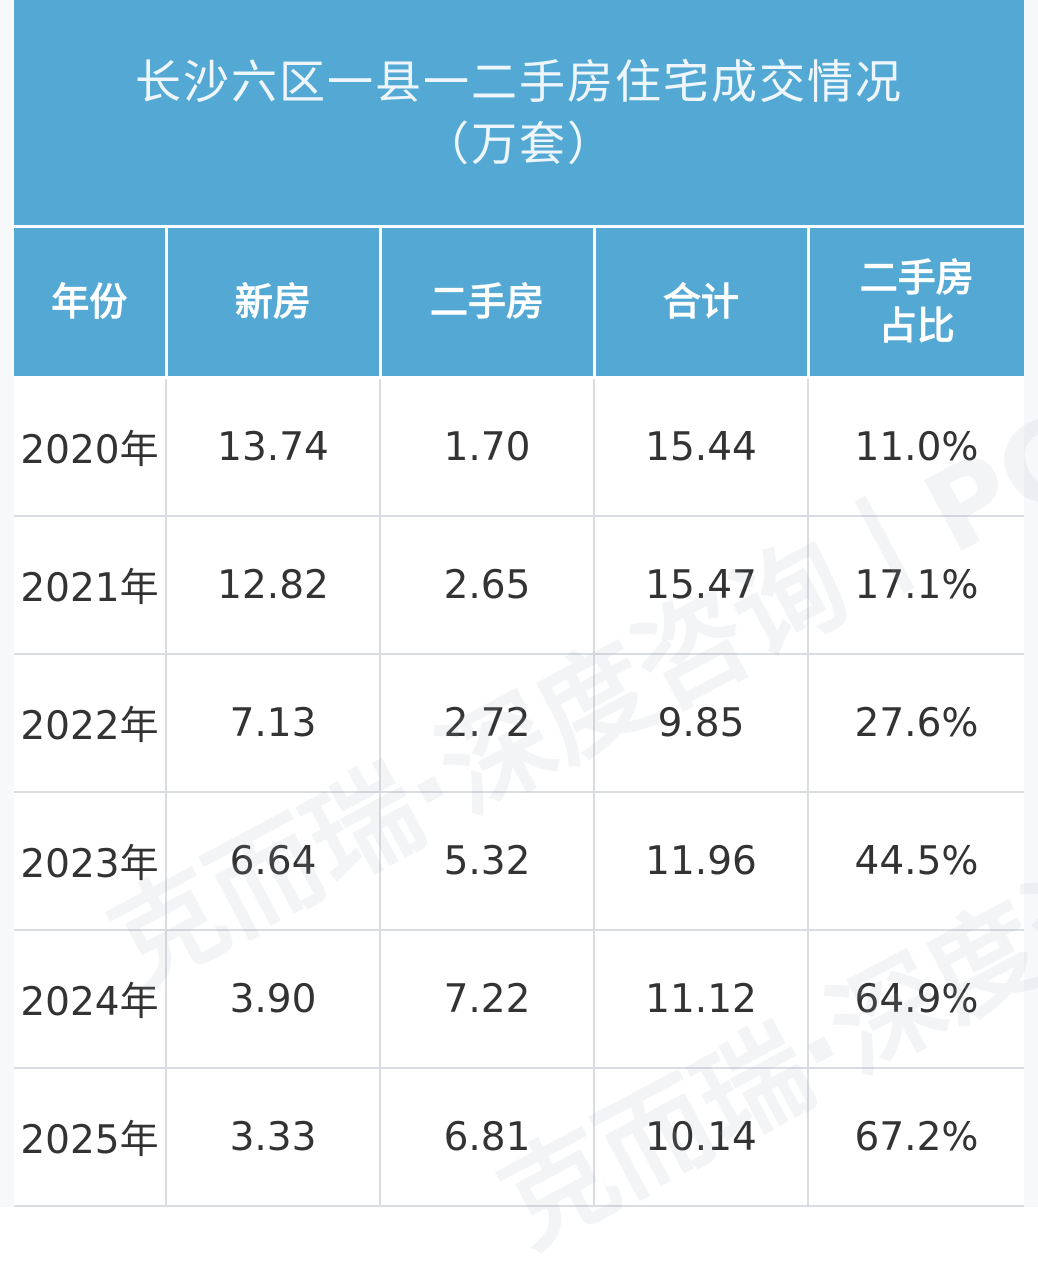 The width and height of the screenshot is (1038, 1277). I want to click on ratio-cell: 67.2%, so click(915, 1137).